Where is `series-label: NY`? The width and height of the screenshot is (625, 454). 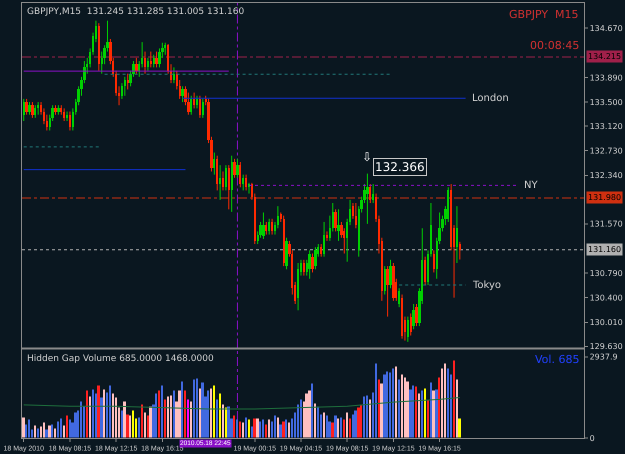 series-label: NY is located at coordinates (531, 185).